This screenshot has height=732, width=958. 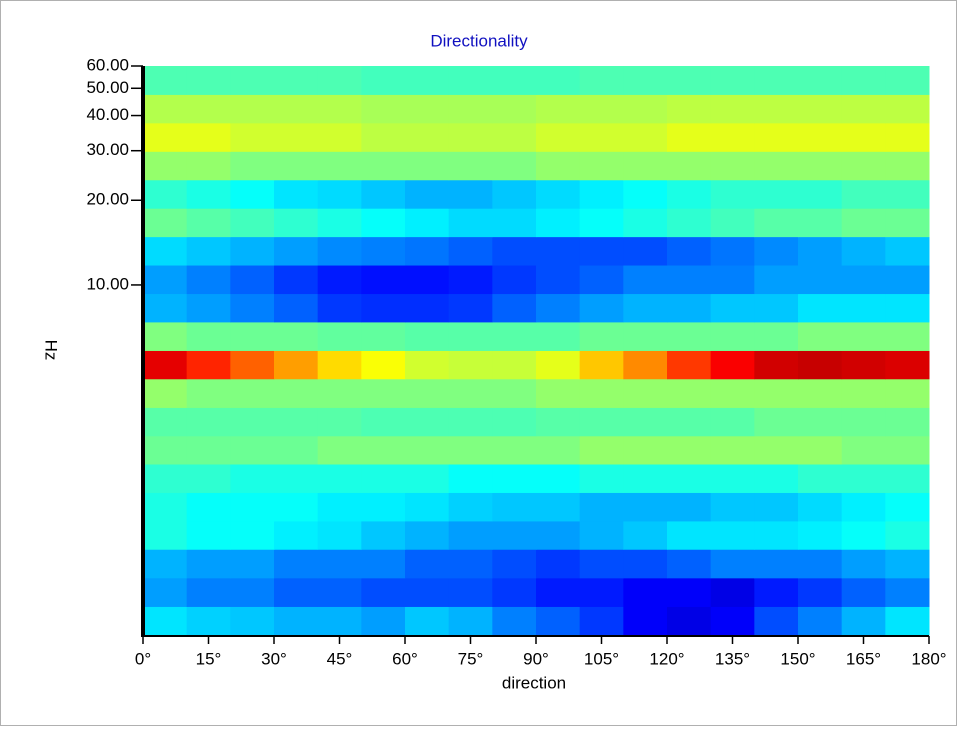 I want to click on y-tick-label: 20.00, so click(x=107, y=199).